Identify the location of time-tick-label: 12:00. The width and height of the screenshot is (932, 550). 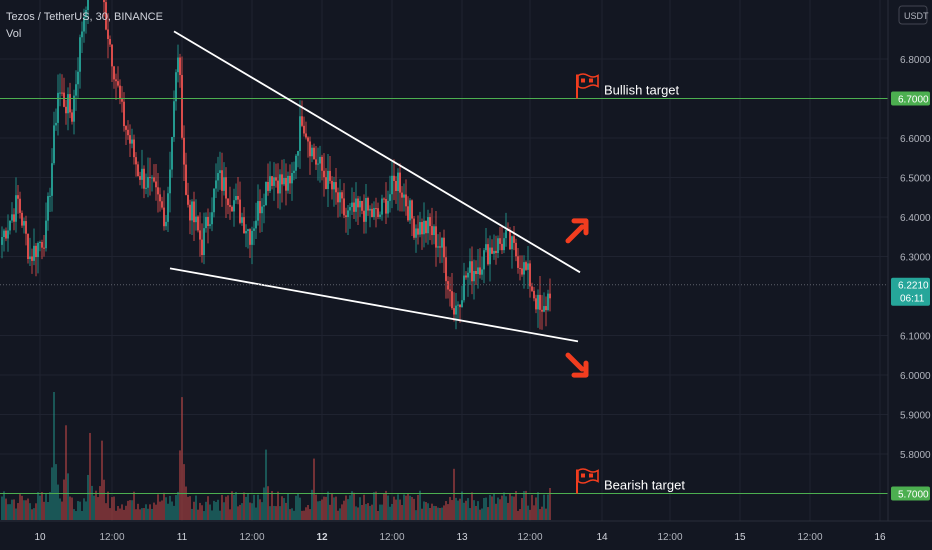
(809, 537).